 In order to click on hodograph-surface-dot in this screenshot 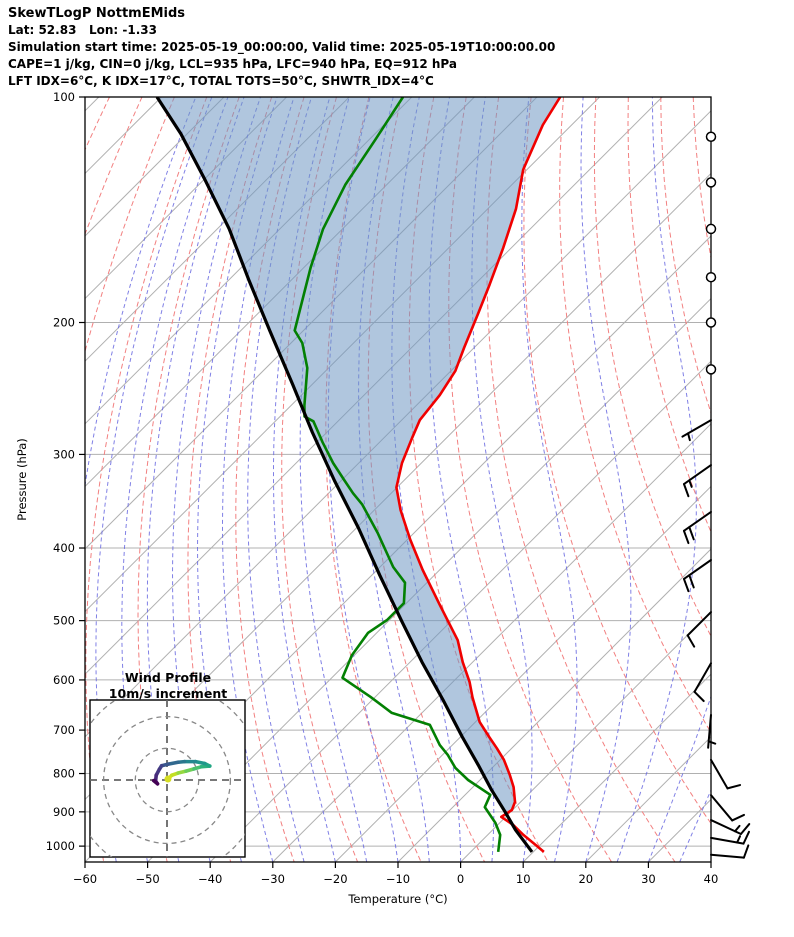, I will do `click(168, 779)`.